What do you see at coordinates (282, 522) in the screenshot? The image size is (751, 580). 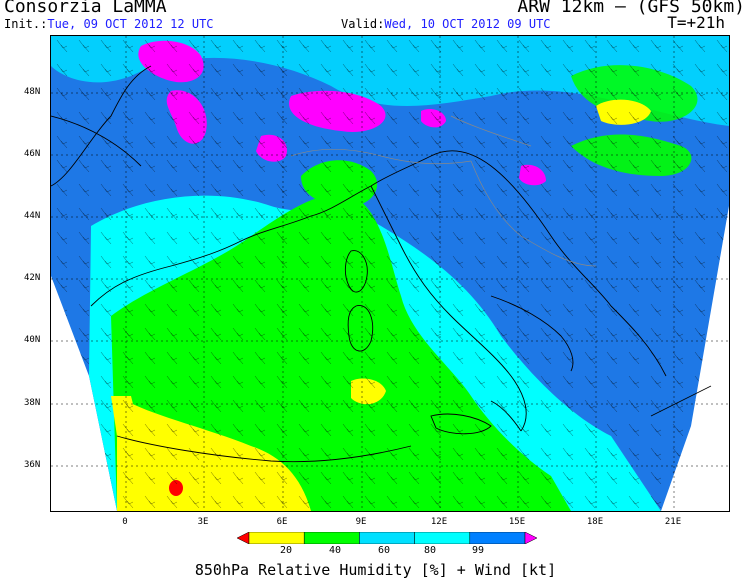 I see `lon-label-6e: 6E` at bounding box center [282, 522].